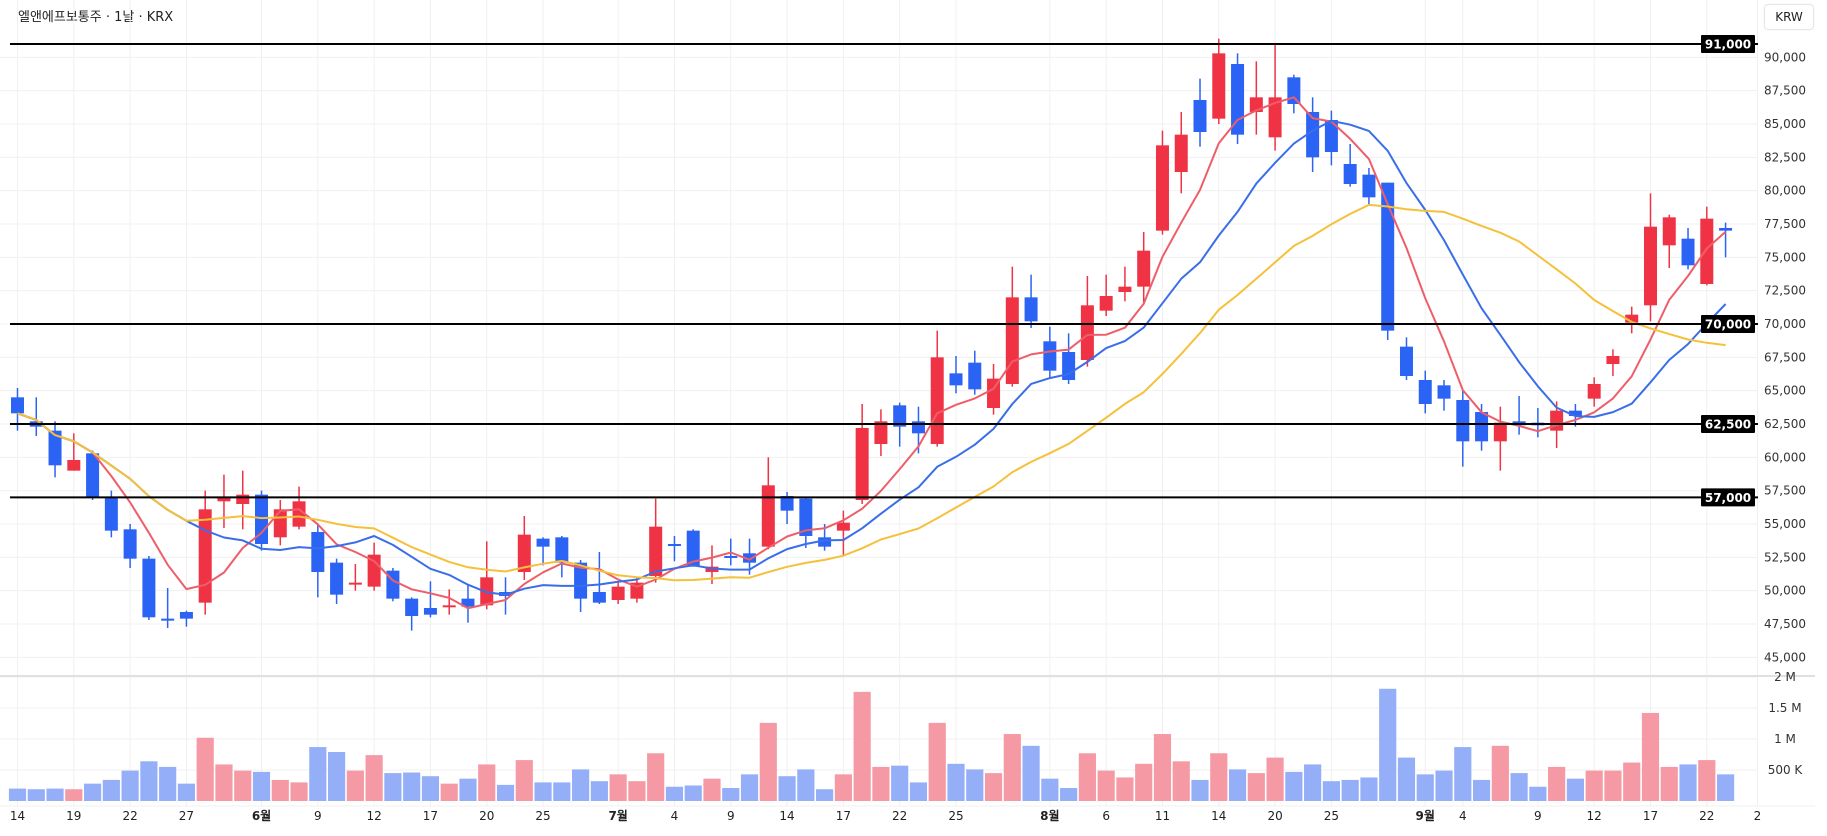 This screenshot has height=836, width=1827. What do you see at coordinates (1785, 524) in the screenshot?
I see `price-tick-label: 55,000` at bounding box center [1785, 524].